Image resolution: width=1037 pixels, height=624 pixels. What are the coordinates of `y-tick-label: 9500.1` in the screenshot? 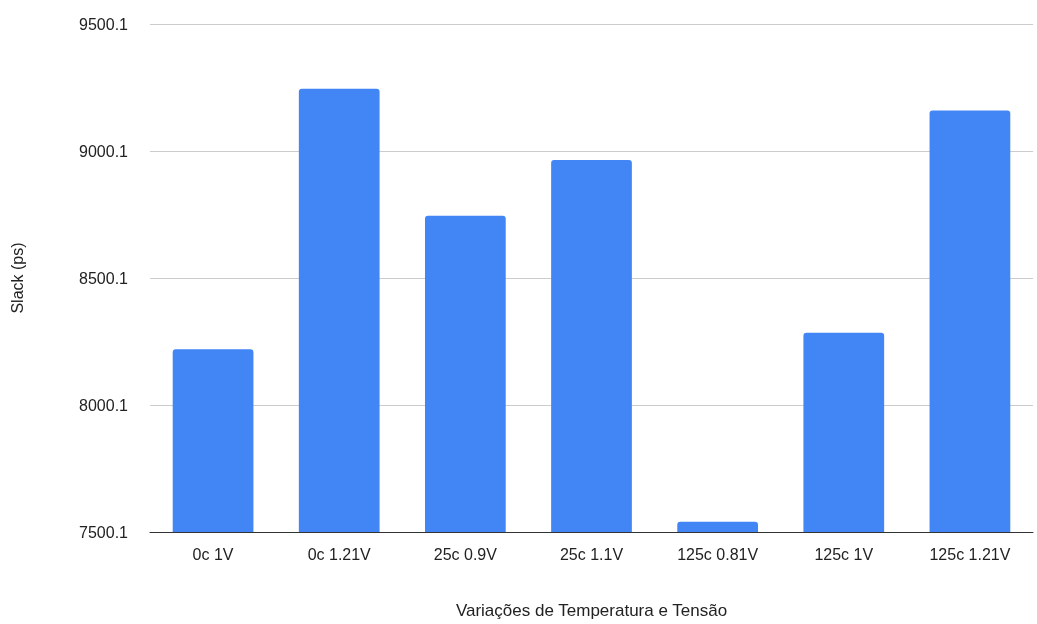 It's located at (104, 24).